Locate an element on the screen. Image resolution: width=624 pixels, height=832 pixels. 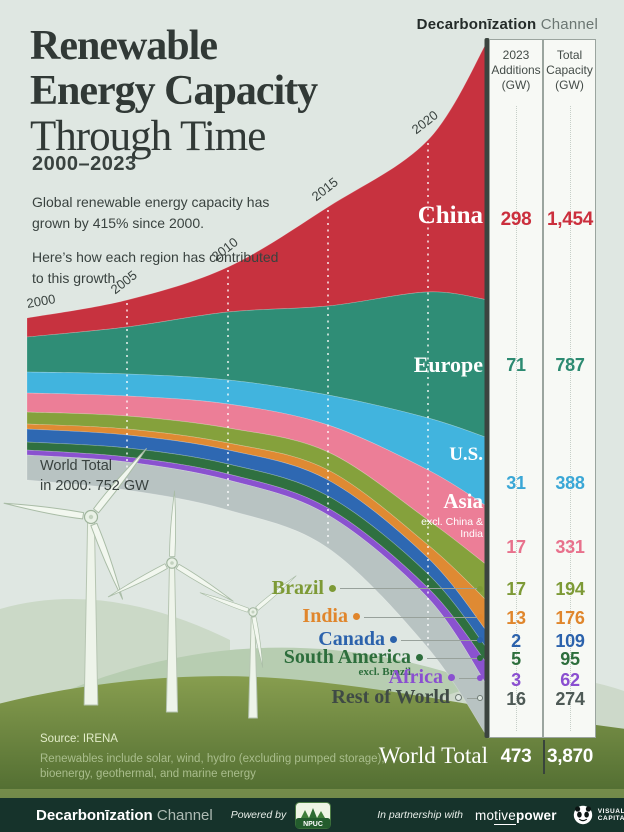
label-canada: Canada is located at coordinates (357, 639).